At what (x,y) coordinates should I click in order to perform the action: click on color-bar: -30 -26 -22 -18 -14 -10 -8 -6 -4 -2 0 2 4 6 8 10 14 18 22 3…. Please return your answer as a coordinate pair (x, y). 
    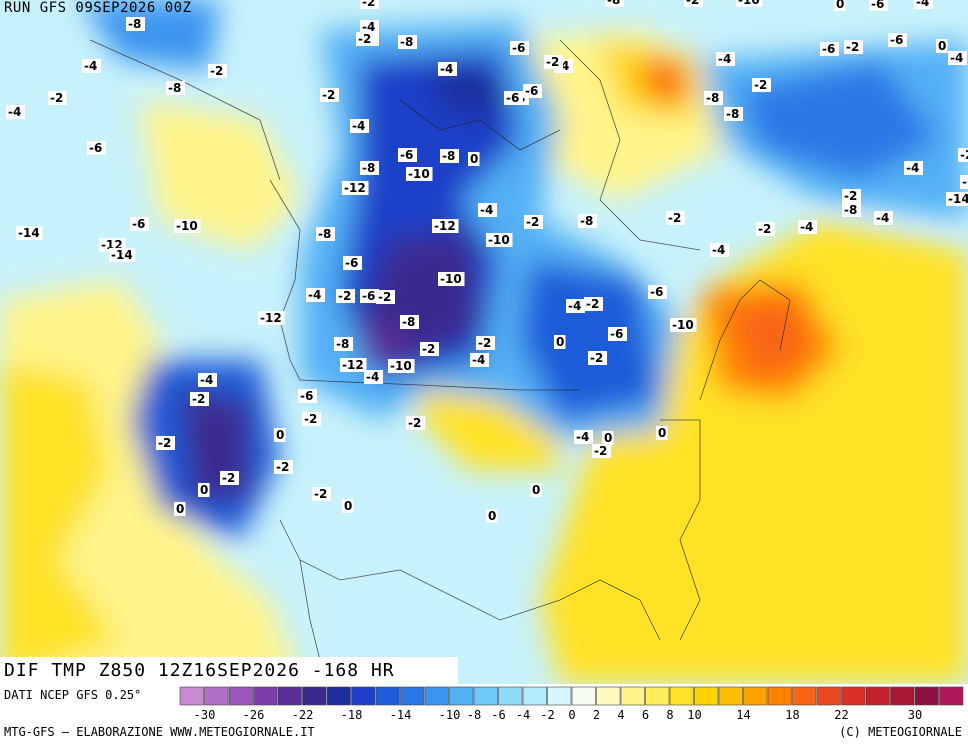
    Looking at the image, I should click on (572, 705).